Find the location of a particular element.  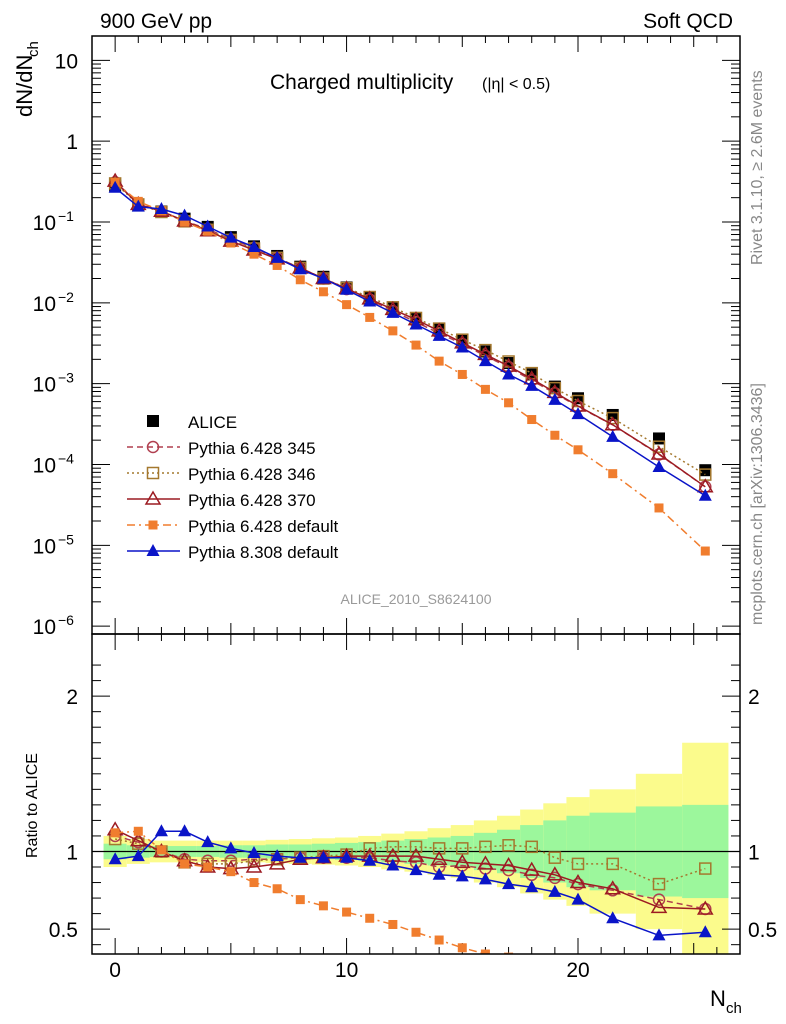

legend-label-4: Pythia 6.428 default is located at coordinates (263, 526).